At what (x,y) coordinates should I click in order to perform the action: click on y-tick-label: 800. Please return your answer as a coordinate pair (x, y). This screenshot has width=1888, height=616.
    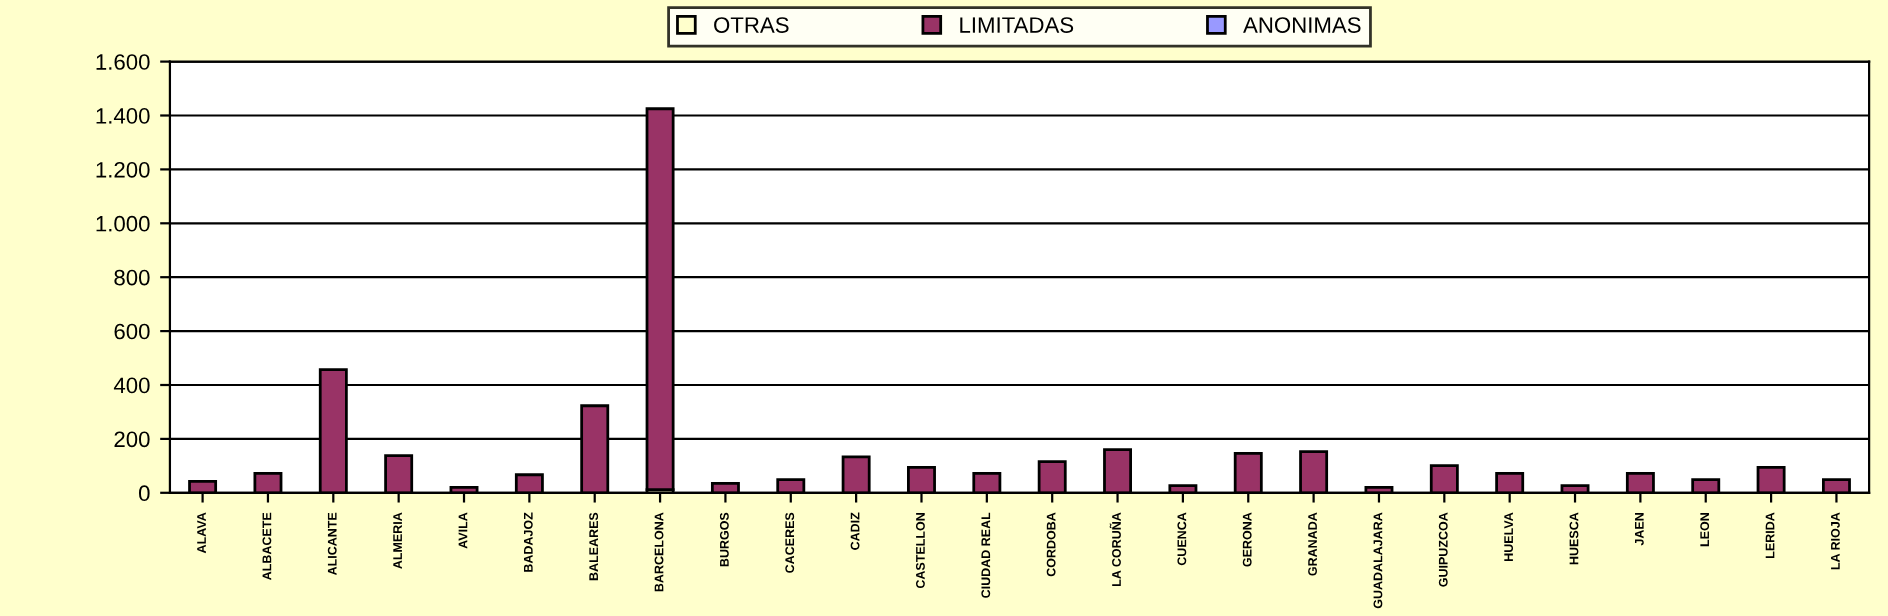
    Looking at the image, I should click on (132, 277).